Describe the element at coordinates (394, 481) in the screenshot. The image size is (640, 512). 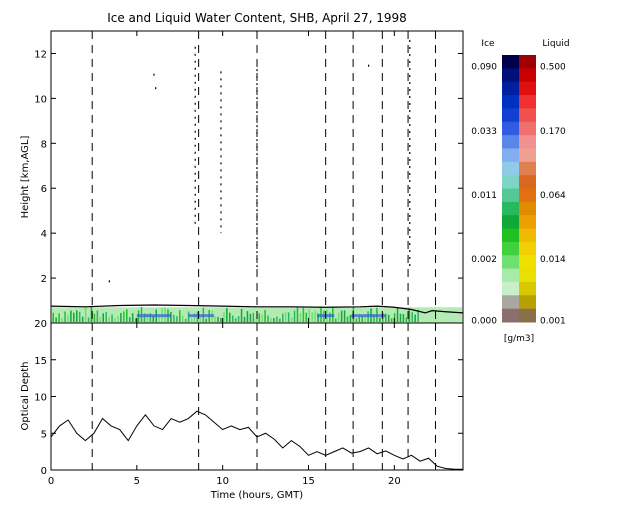
I see `x-tick-label: 20` at that location.